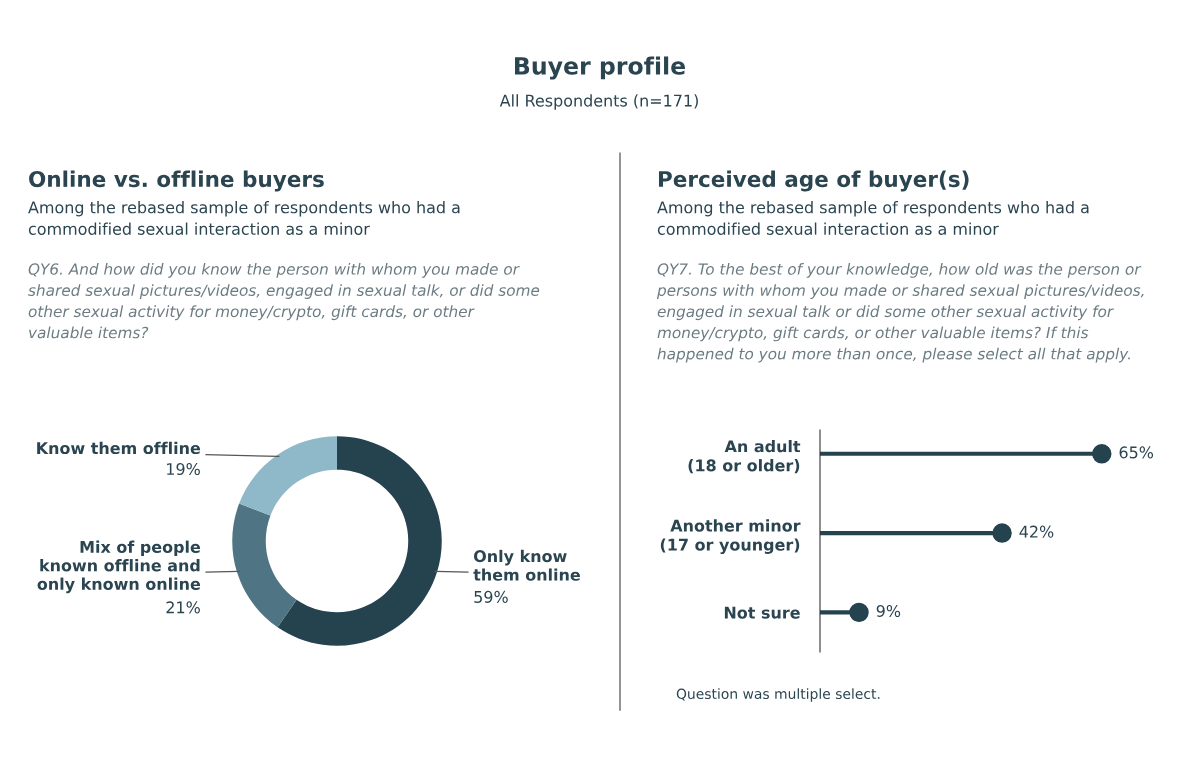 Image resolution: width=1199 pixels, height=766 pixels. Describe the element at coordinates (762, 612) in the screenshot. I see `y-tick-label: Not sure` at that location.